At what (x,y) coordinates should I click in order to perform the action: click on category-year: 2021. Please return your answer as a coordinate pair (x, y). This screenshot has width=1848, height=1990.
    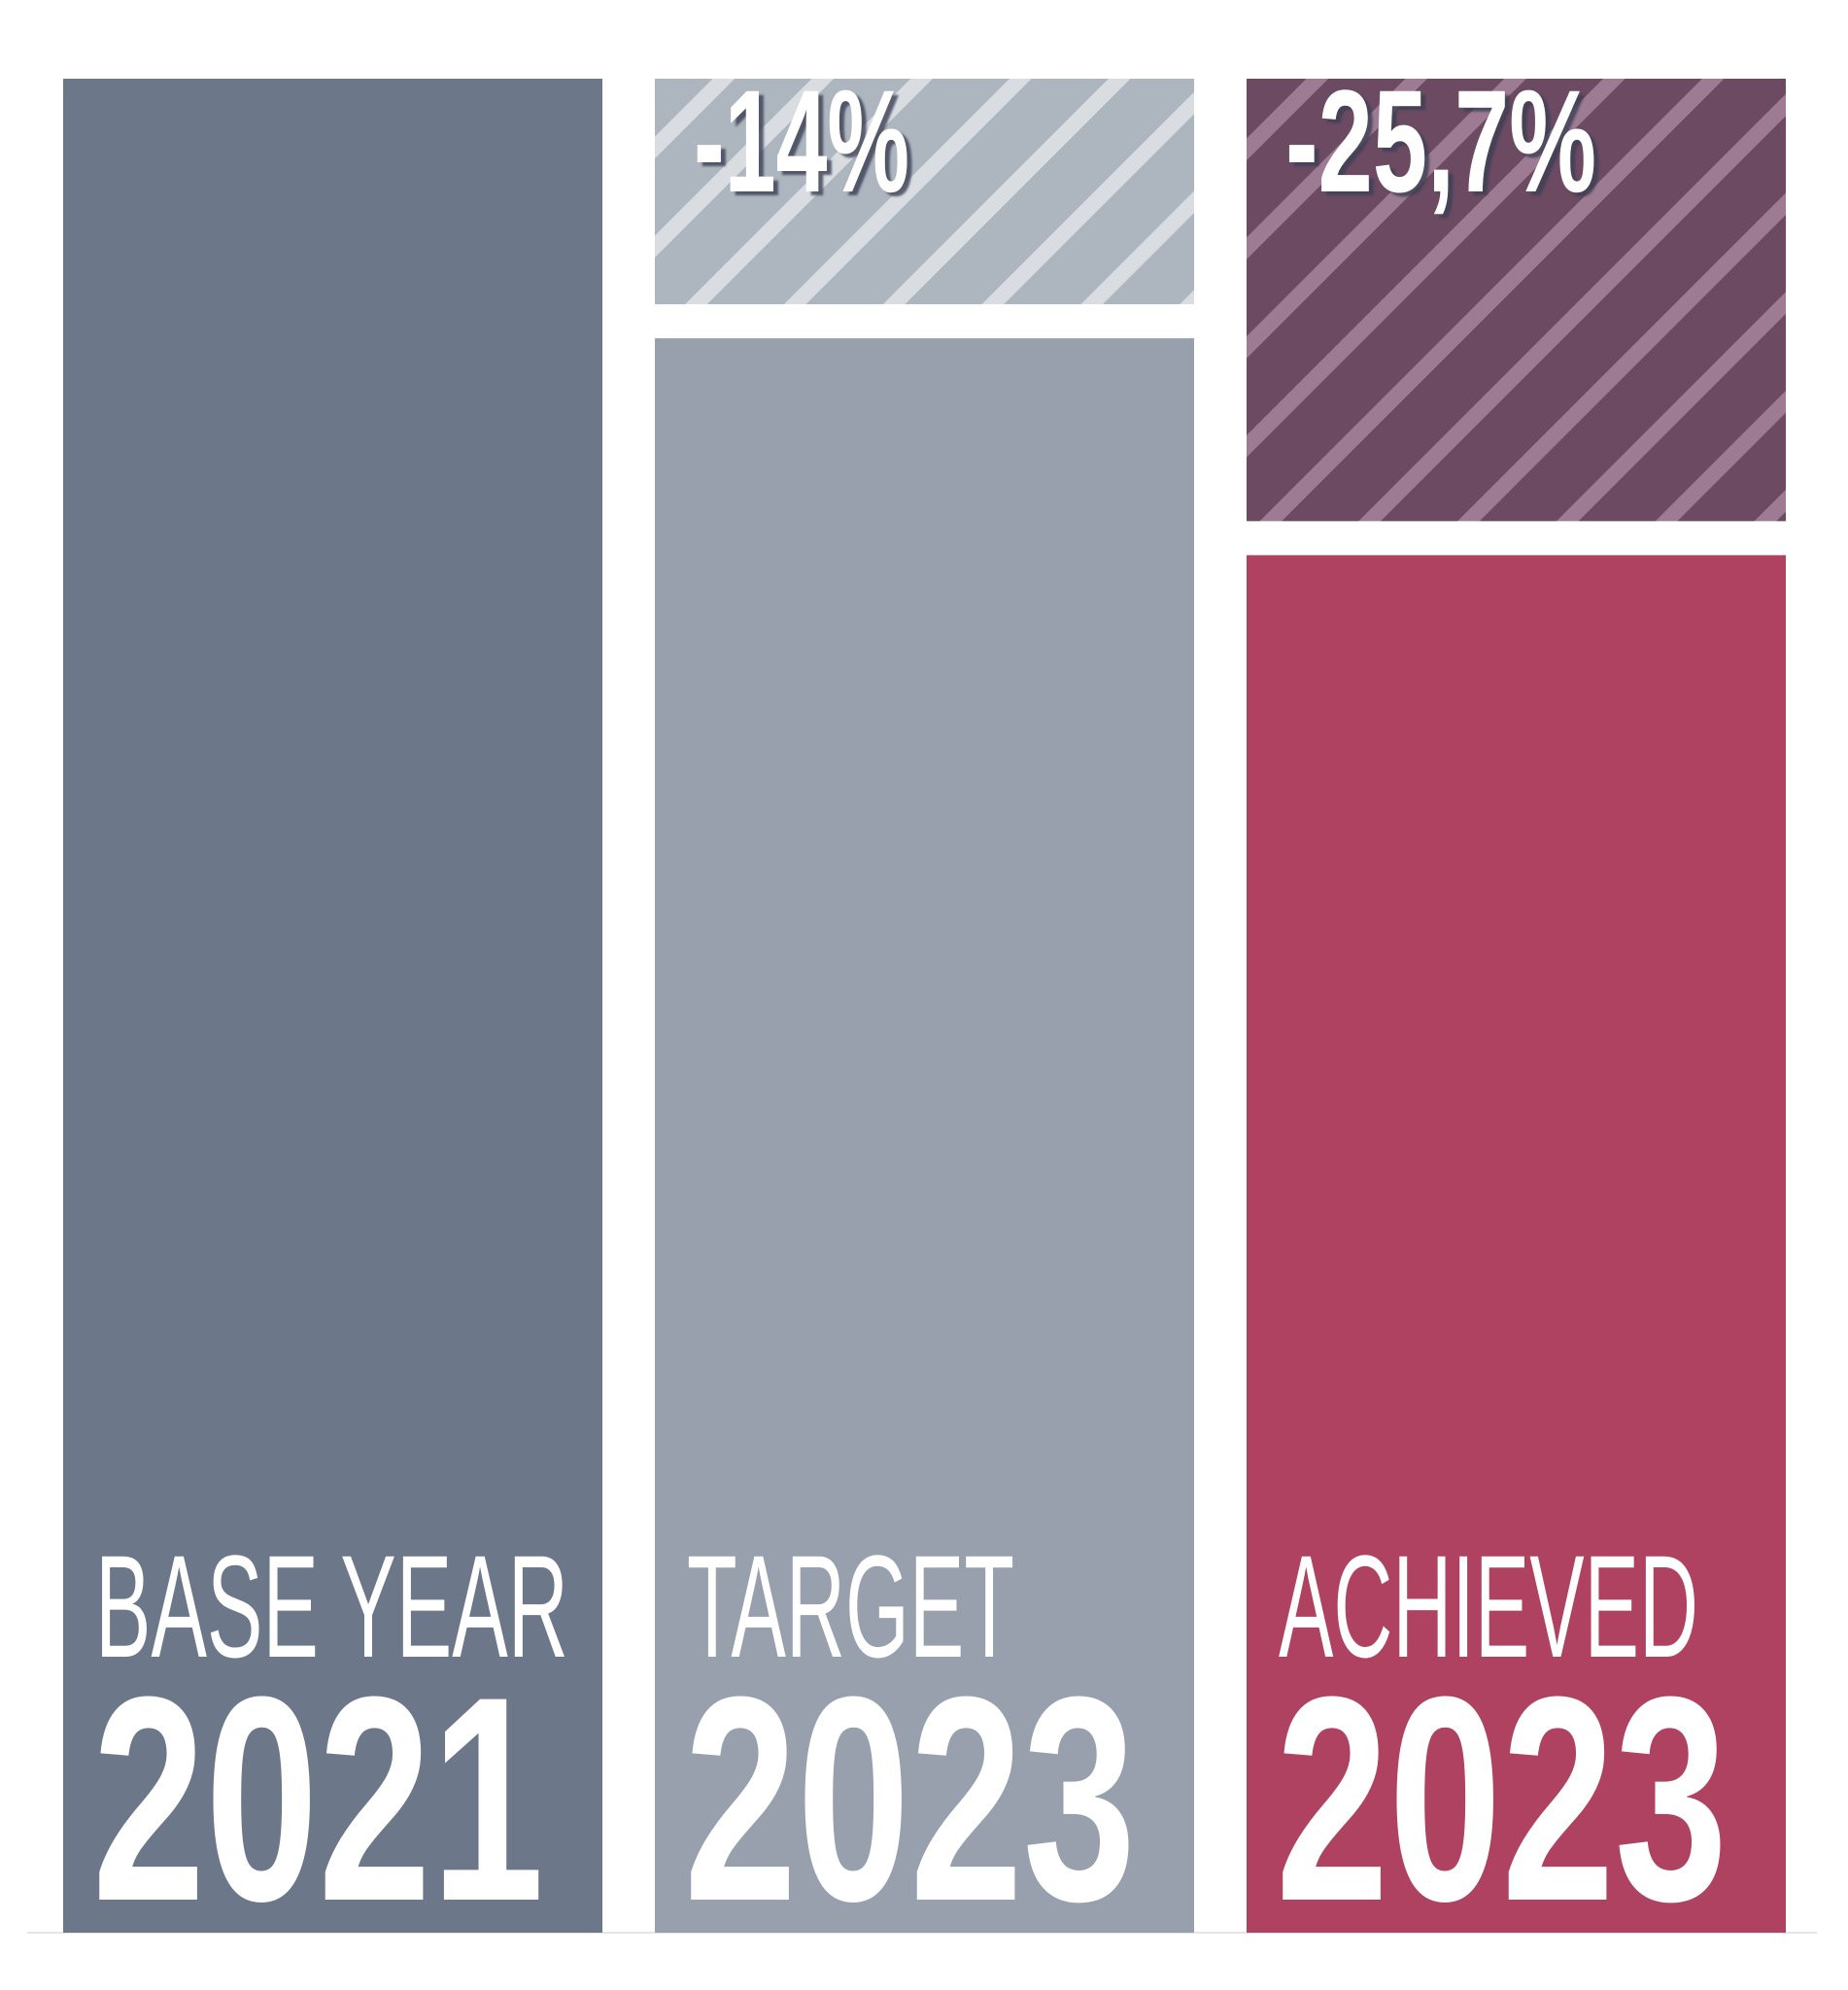
    Looking at the image, I should click on (318, 1799).